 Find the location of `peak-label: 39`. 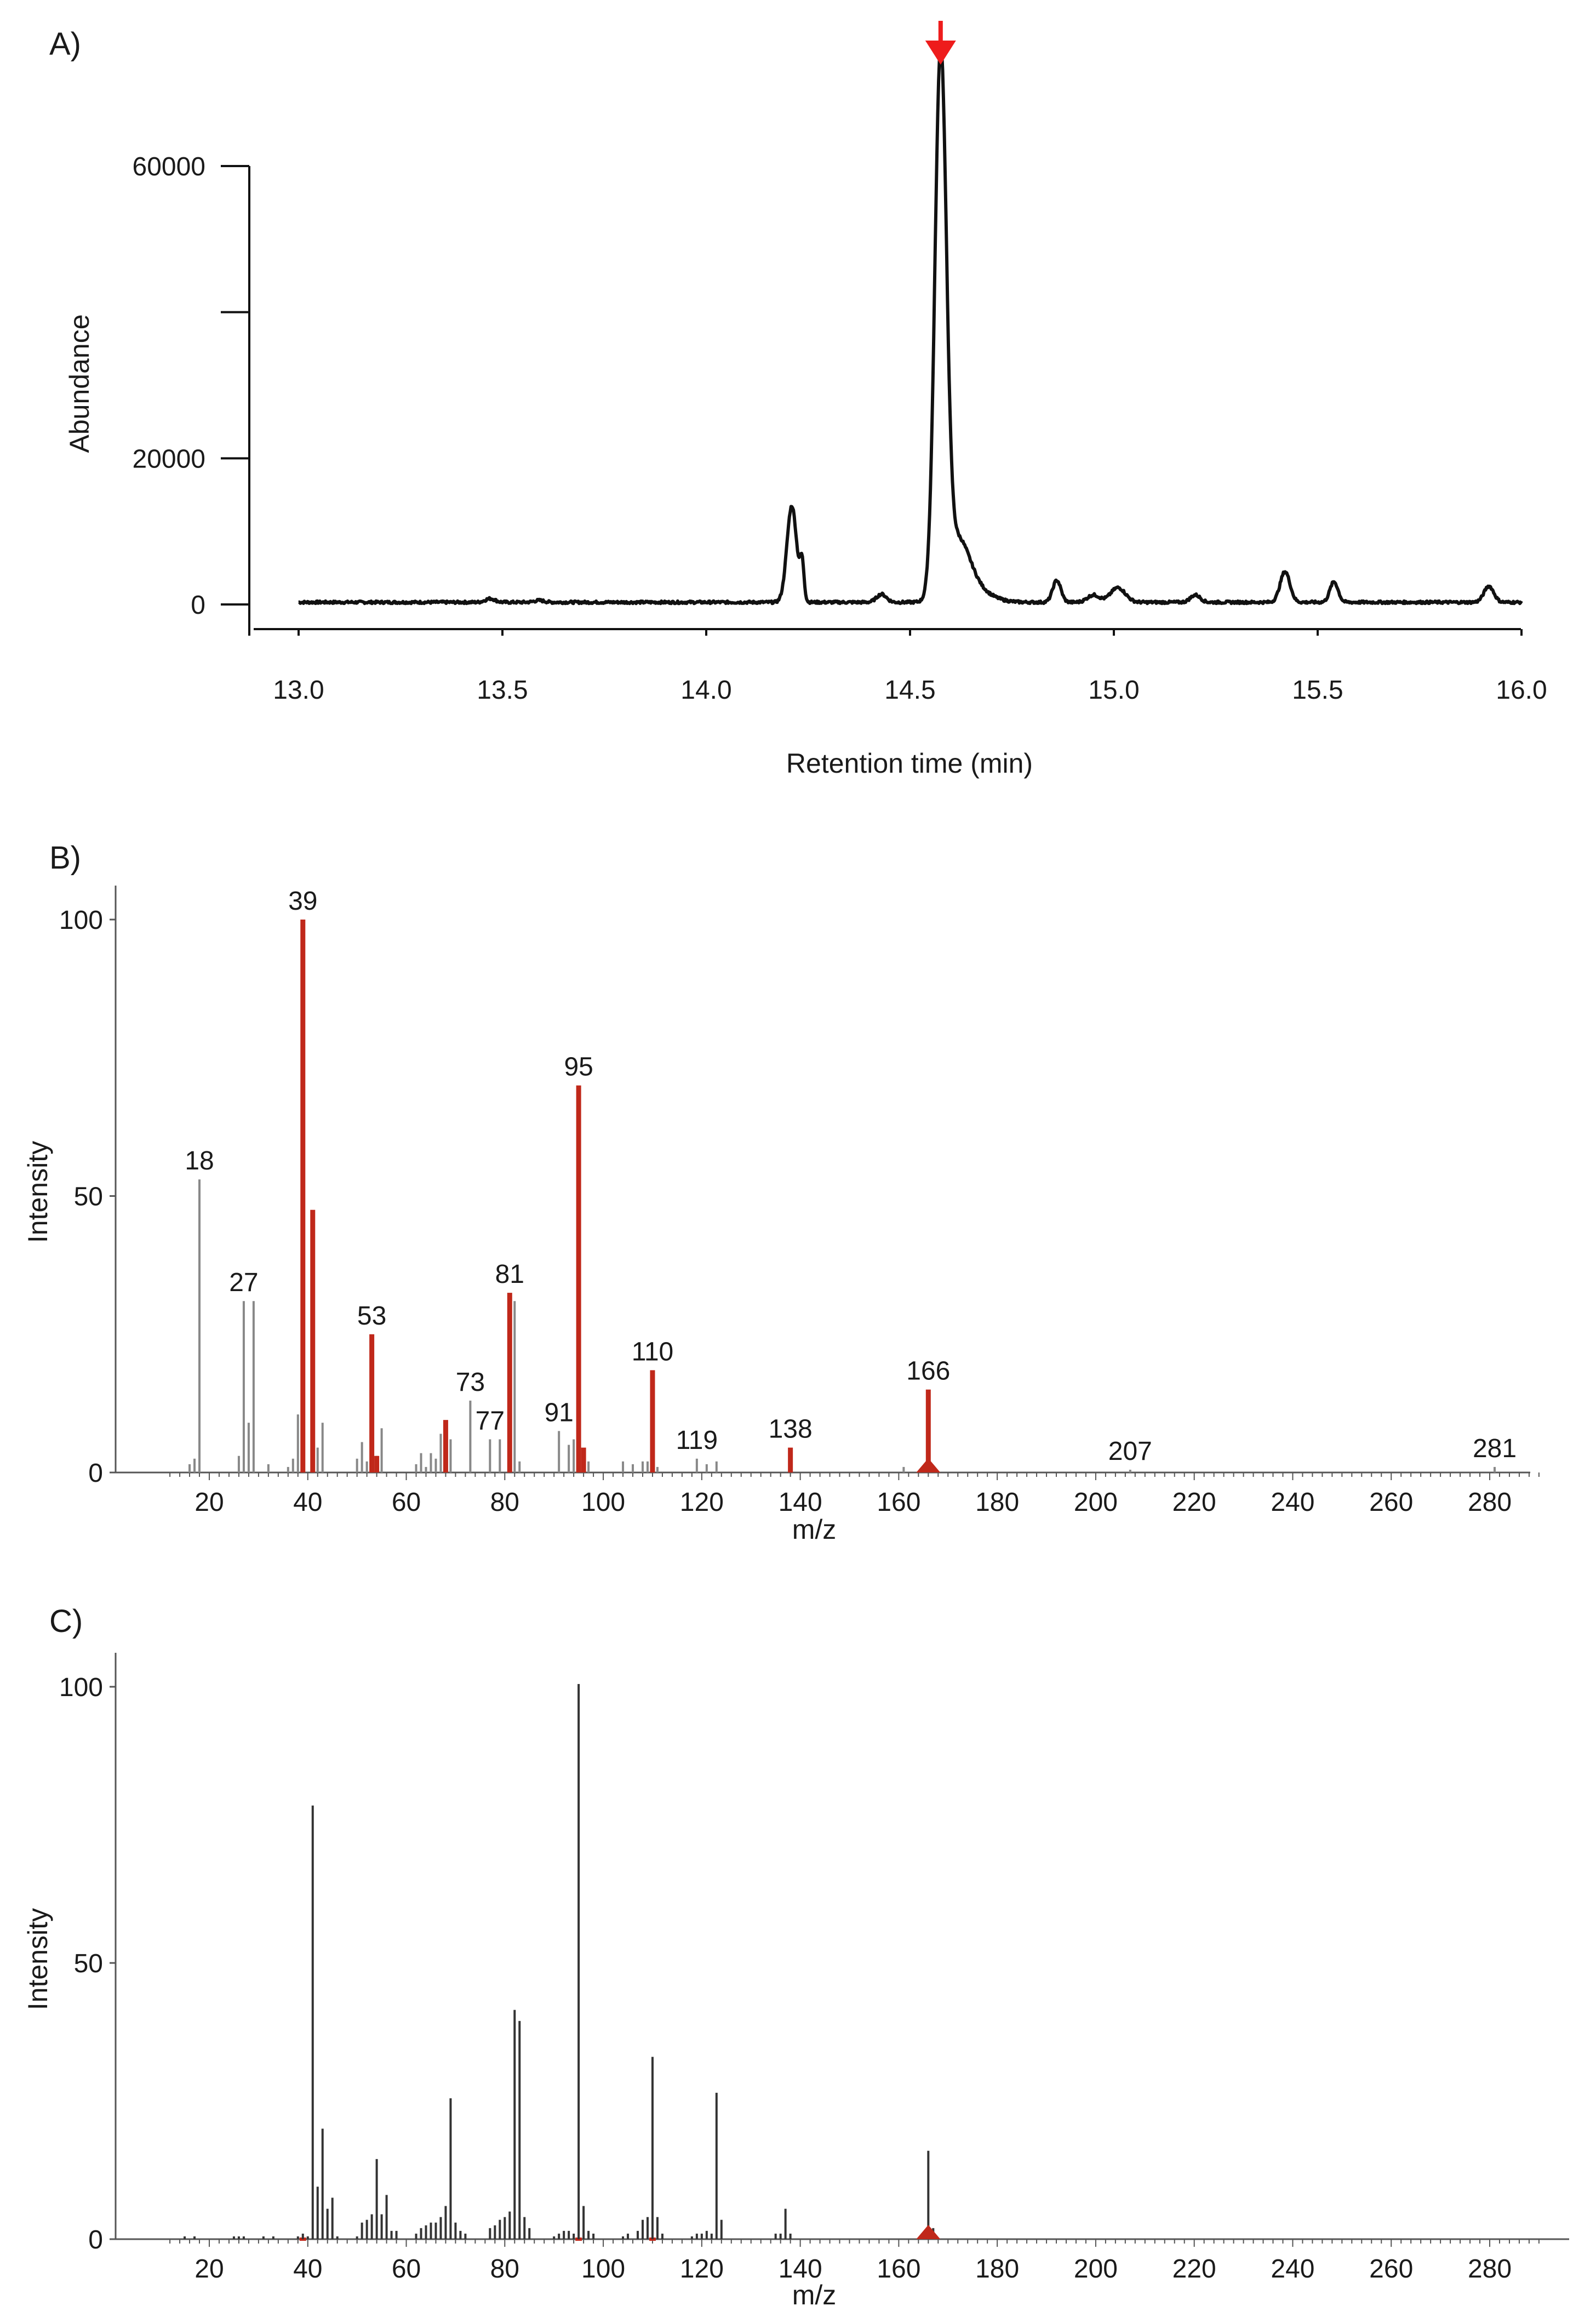

peak-label: 39 is located at coordinates (303, 901).